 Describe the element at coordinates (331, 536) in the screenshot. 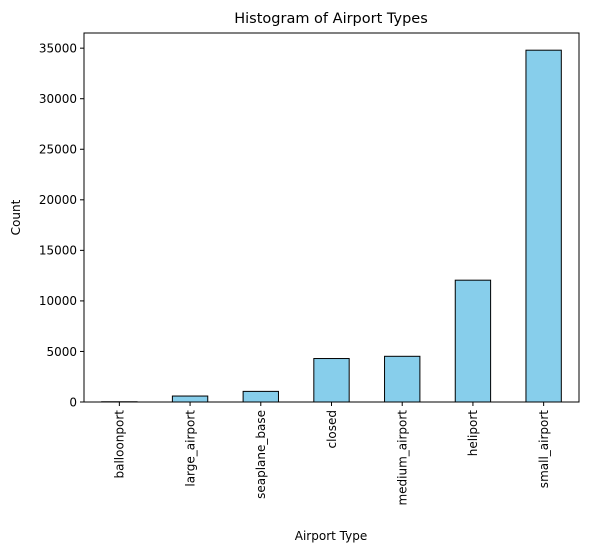

I see `x-axis-label: Airport Type` at that location.